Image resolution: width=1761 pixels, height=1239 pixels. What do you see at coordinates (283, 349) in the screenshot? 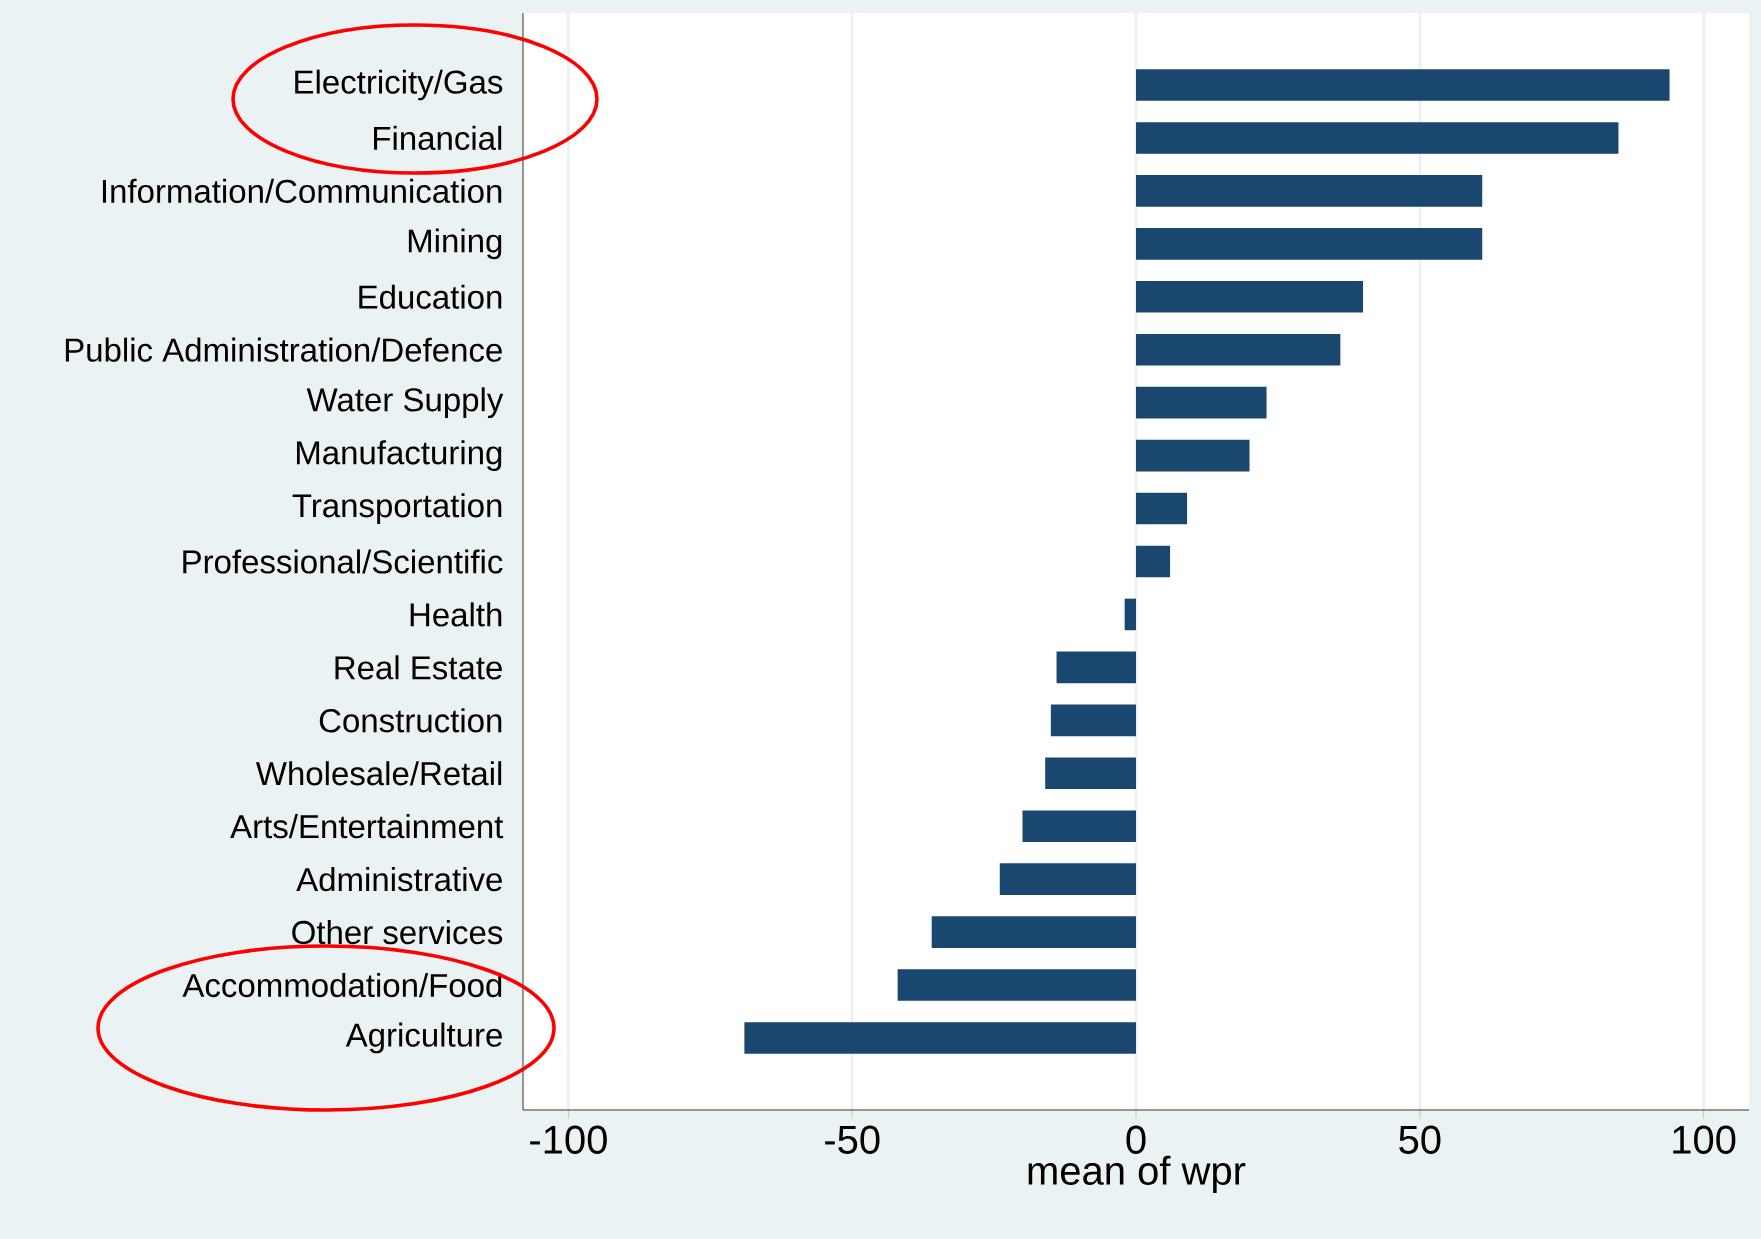
I see `y-tick-label: Public Administration/Defence` at bounding box center [283, 349].